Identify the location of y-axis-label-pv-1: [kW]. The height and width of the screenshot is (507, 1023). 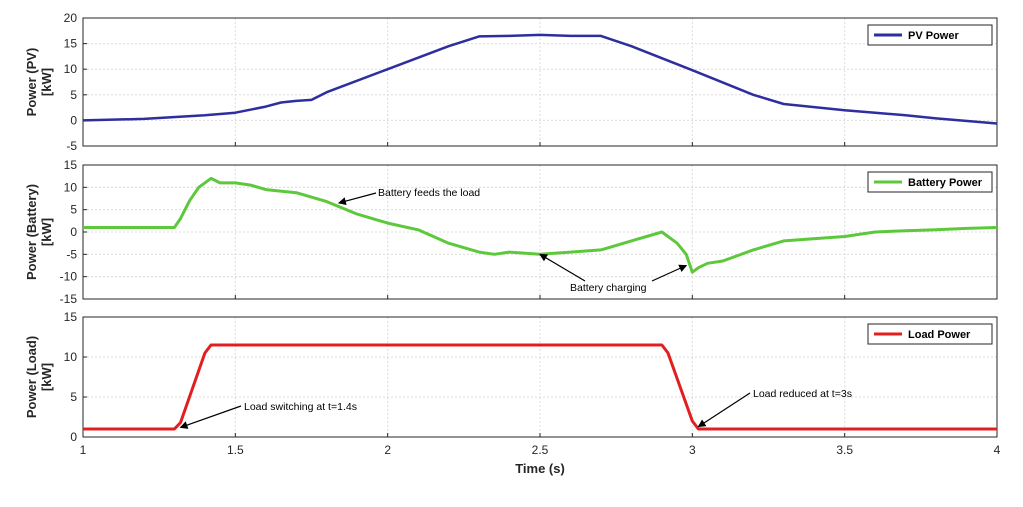
(46, 82).